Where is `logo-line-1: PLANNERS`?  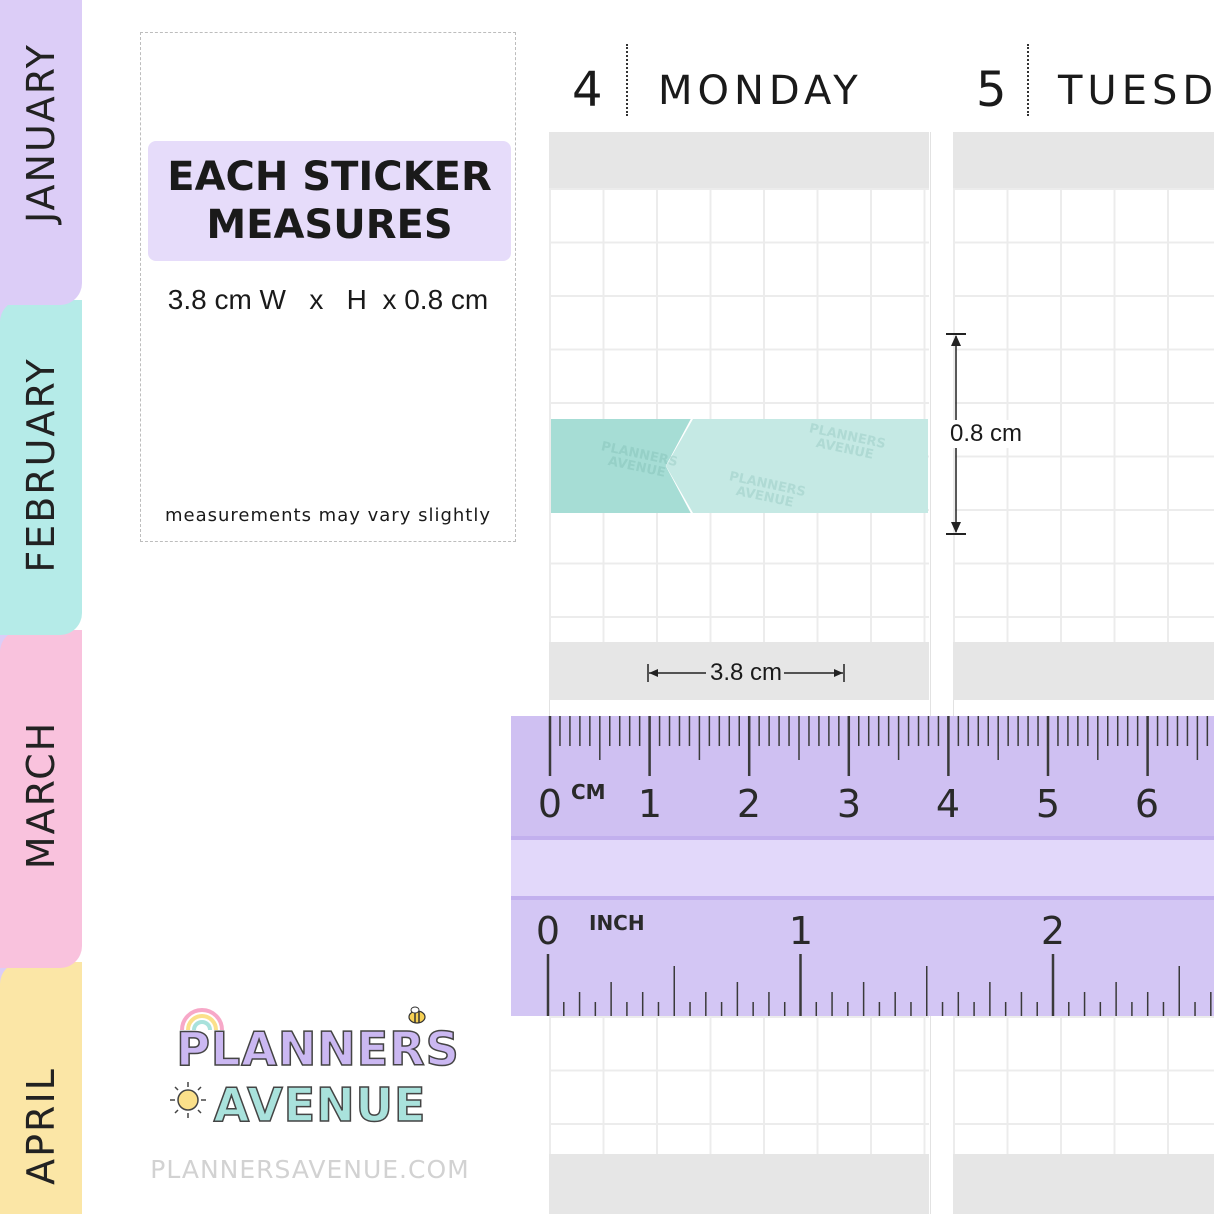
logo-line-1: PLANNERS is located at coordinates (317, 1049).